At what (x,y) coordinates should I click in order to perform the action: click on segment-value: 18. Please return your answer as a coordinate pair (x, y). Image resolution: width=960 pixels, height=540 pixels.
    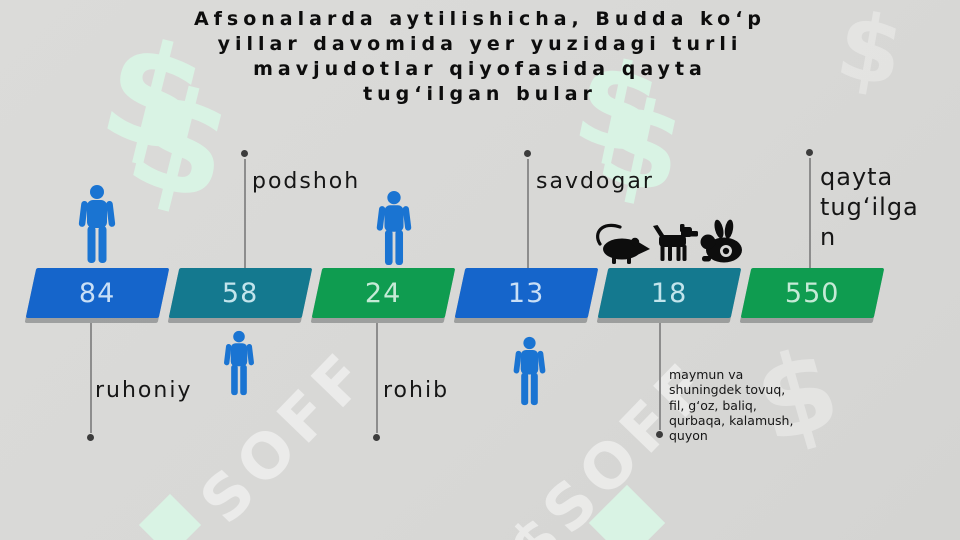
    Looking at the image, I should click on (669, 293).